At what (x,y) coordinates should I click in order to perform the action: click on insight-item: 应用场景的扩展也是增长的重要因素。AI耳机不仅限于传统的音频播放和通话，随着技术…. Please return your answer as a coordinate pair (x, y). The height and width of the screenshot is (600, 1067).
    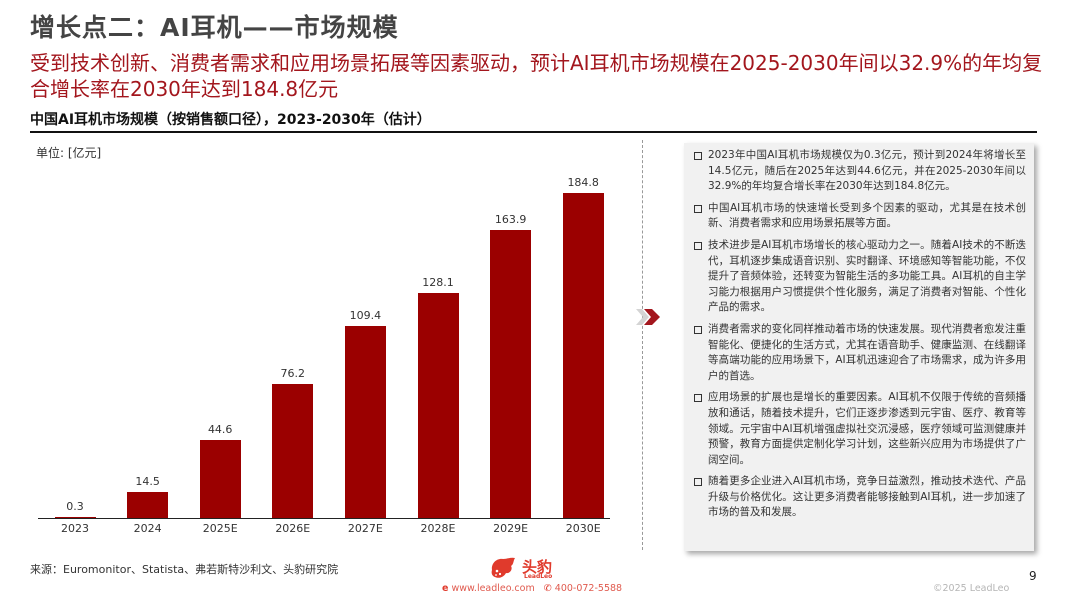
    Looking at the image, I should click on (860, 429).